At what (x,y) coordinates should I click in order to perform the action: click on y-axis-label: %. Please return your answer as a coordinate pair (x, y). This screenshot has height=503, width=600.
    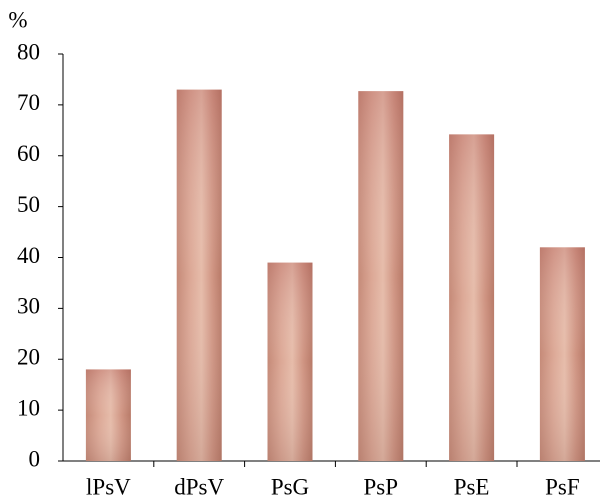
    Looking at the image, I should click on (17, 19).